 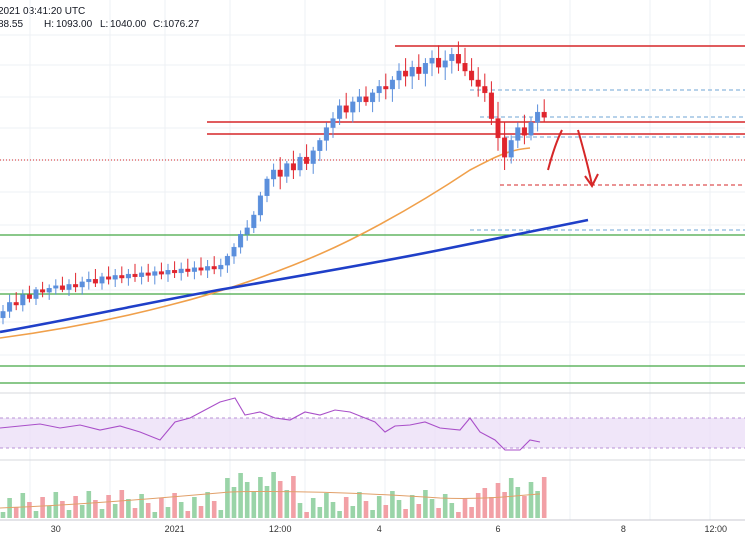 What do you see at coordinates (372, 433) in the screenshot?
I see `rsi-band` at bounding box center [372, 433].